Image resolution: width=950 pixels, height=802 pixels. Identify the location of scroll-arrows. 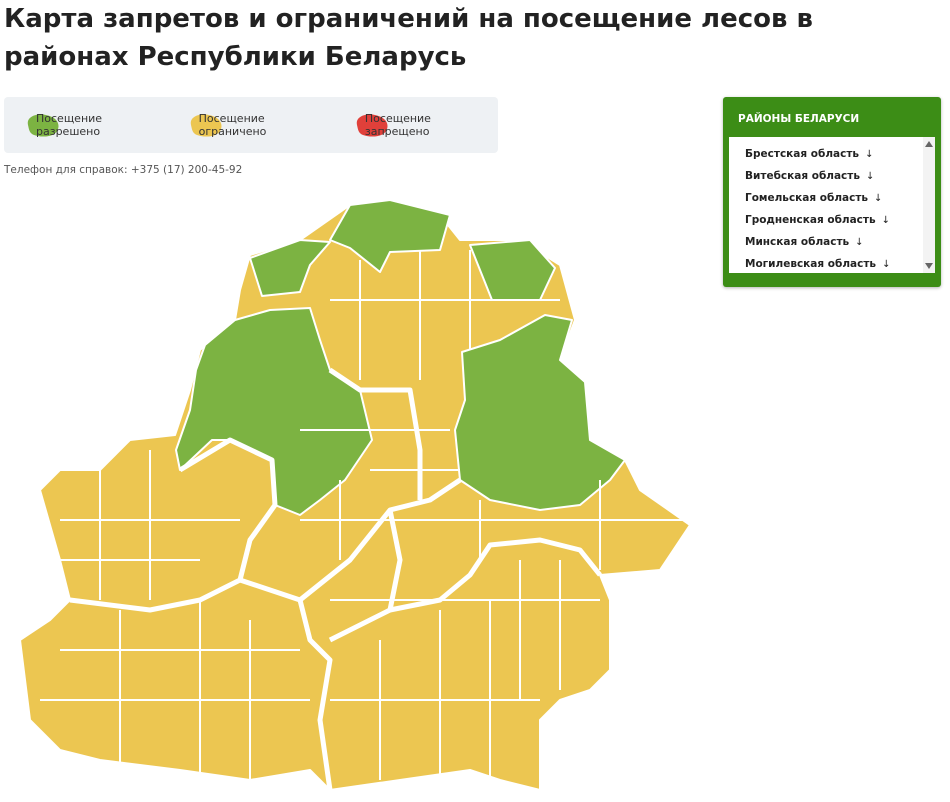
(929, 205).